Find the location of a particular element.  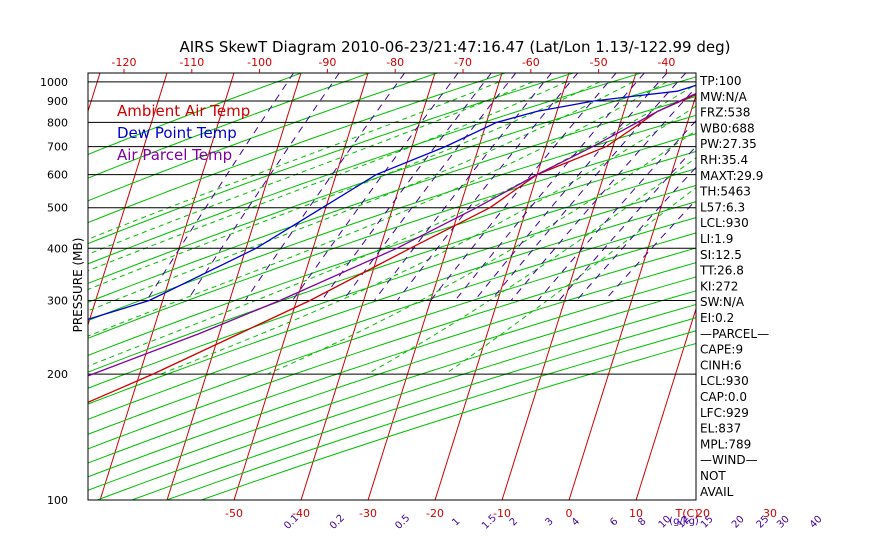

bottom-tick-label: 10 is located at coordinates (636, 513).